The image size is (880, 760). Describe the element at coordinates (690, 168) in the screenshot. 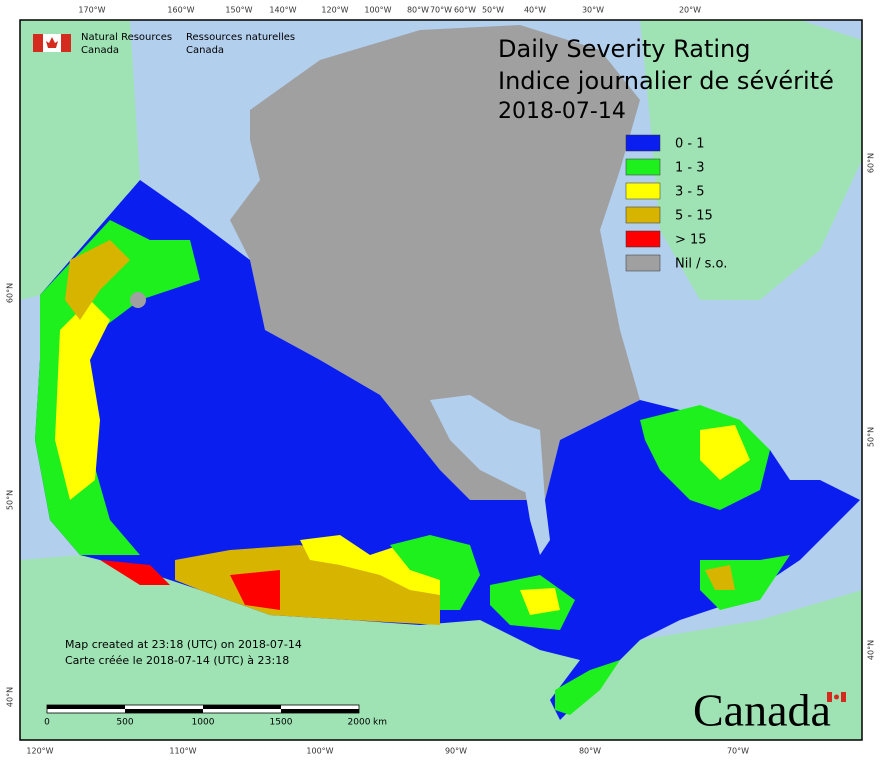

I see `legend-label: 1 - 3` at that location.